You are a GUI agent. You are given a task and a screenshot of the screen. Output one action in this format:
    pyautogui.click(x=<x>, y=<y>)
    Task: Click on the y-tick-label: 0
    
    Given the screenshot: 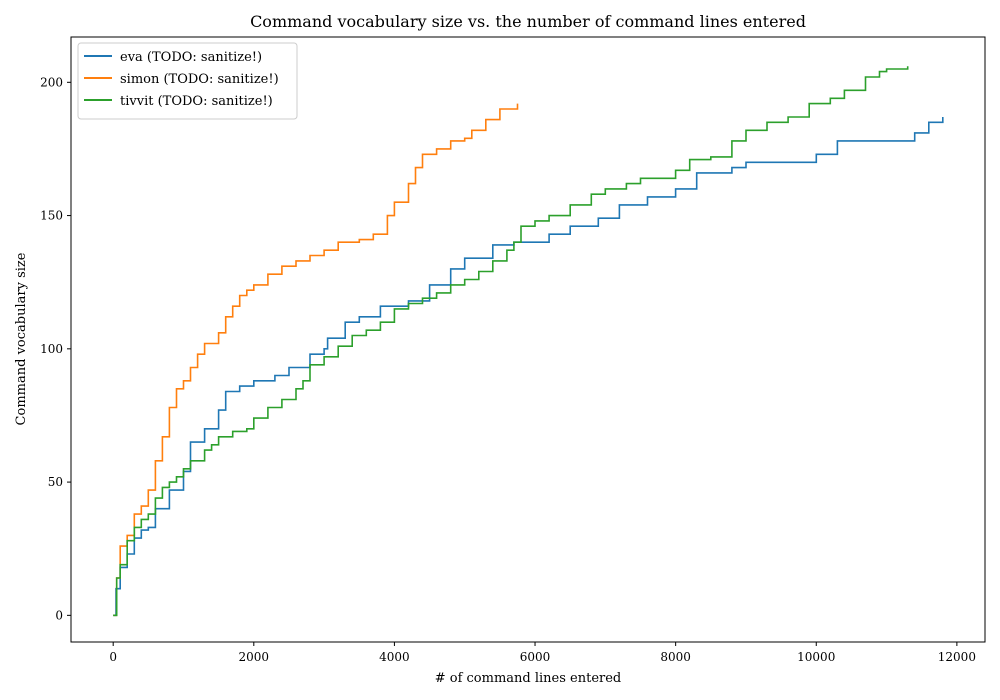 What is the action you would take?
    pyautogui.click(x=59, y=615)
    